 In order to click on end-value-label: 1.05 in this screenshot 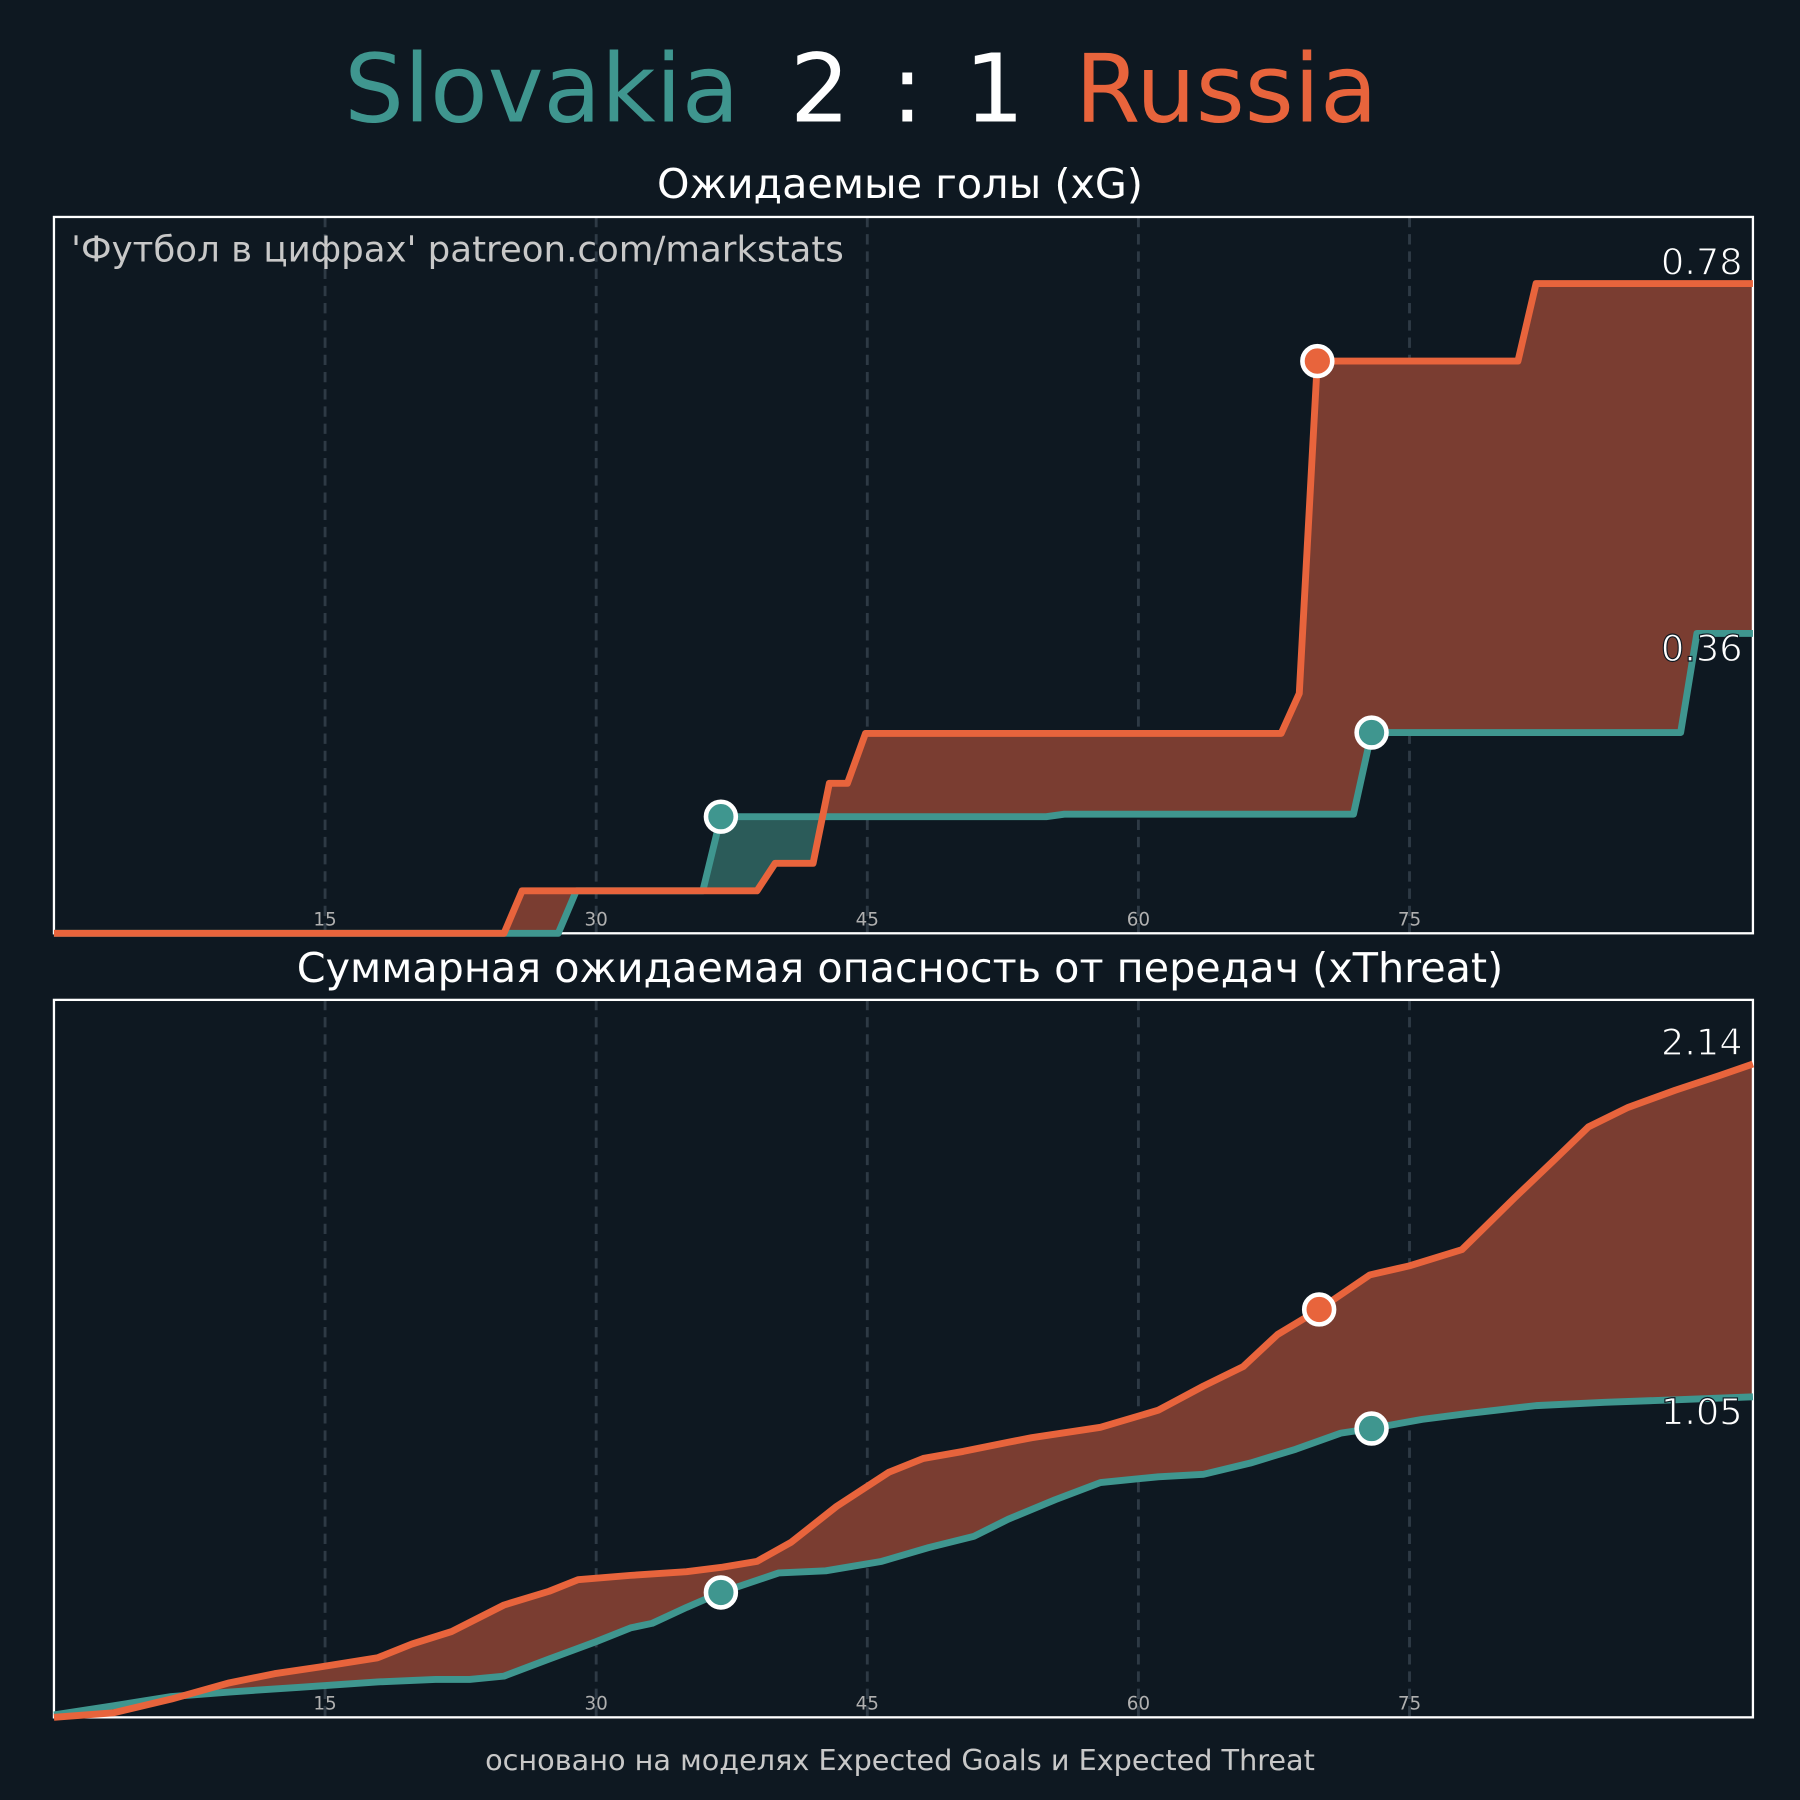, I will do `click(1702, 1411)`.